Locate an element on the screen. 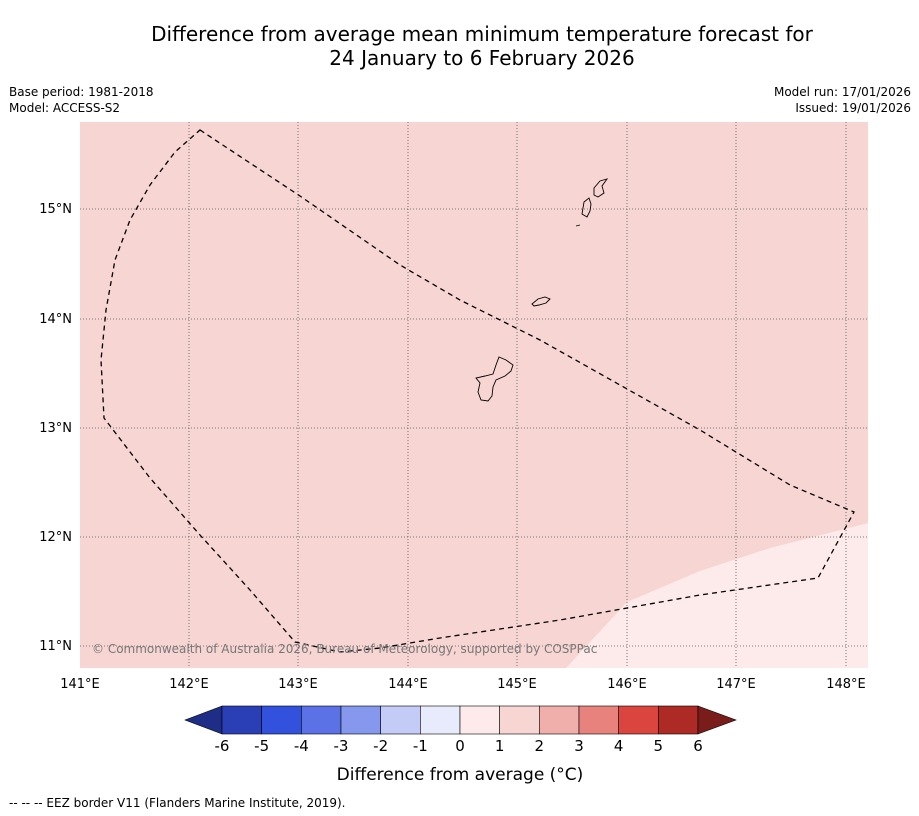  colorbar-tick-label: 5 is located at coordinates (659, 746).